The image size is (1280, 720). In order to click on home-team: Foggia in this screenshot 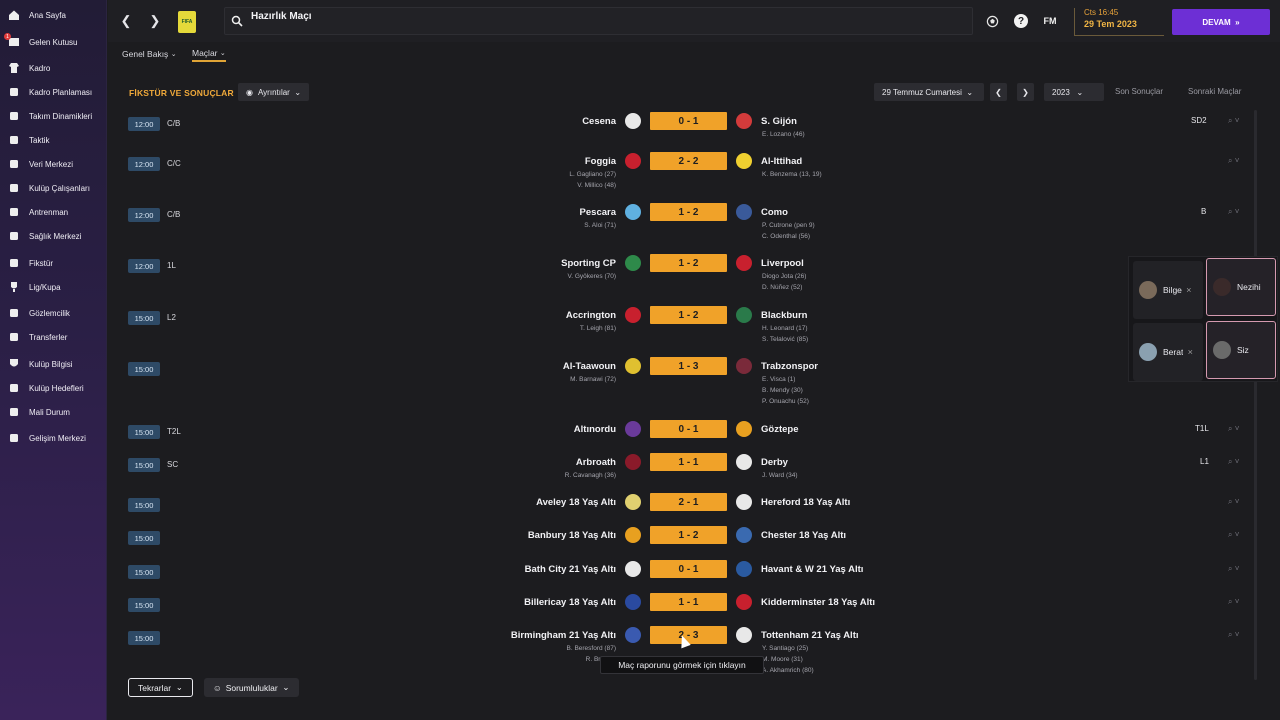, I will do `click(600, 161)`.